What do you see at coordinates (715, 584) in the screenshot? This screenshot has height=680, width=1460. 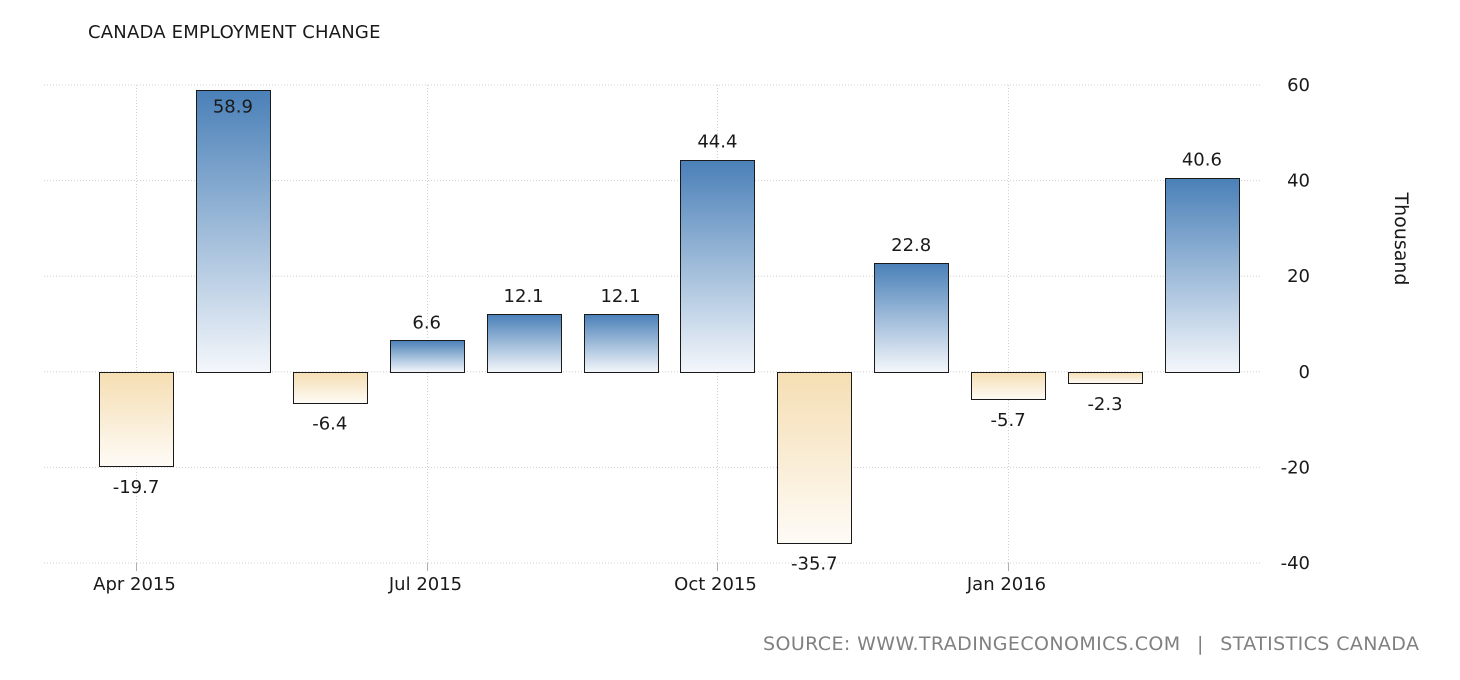 I see `x-tick-label: Oct 2015` at bounding box center [715, 584].